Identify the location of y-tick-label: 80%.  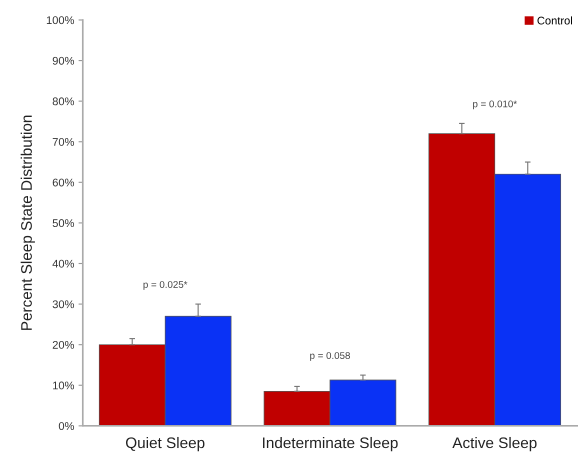
(63, 101).